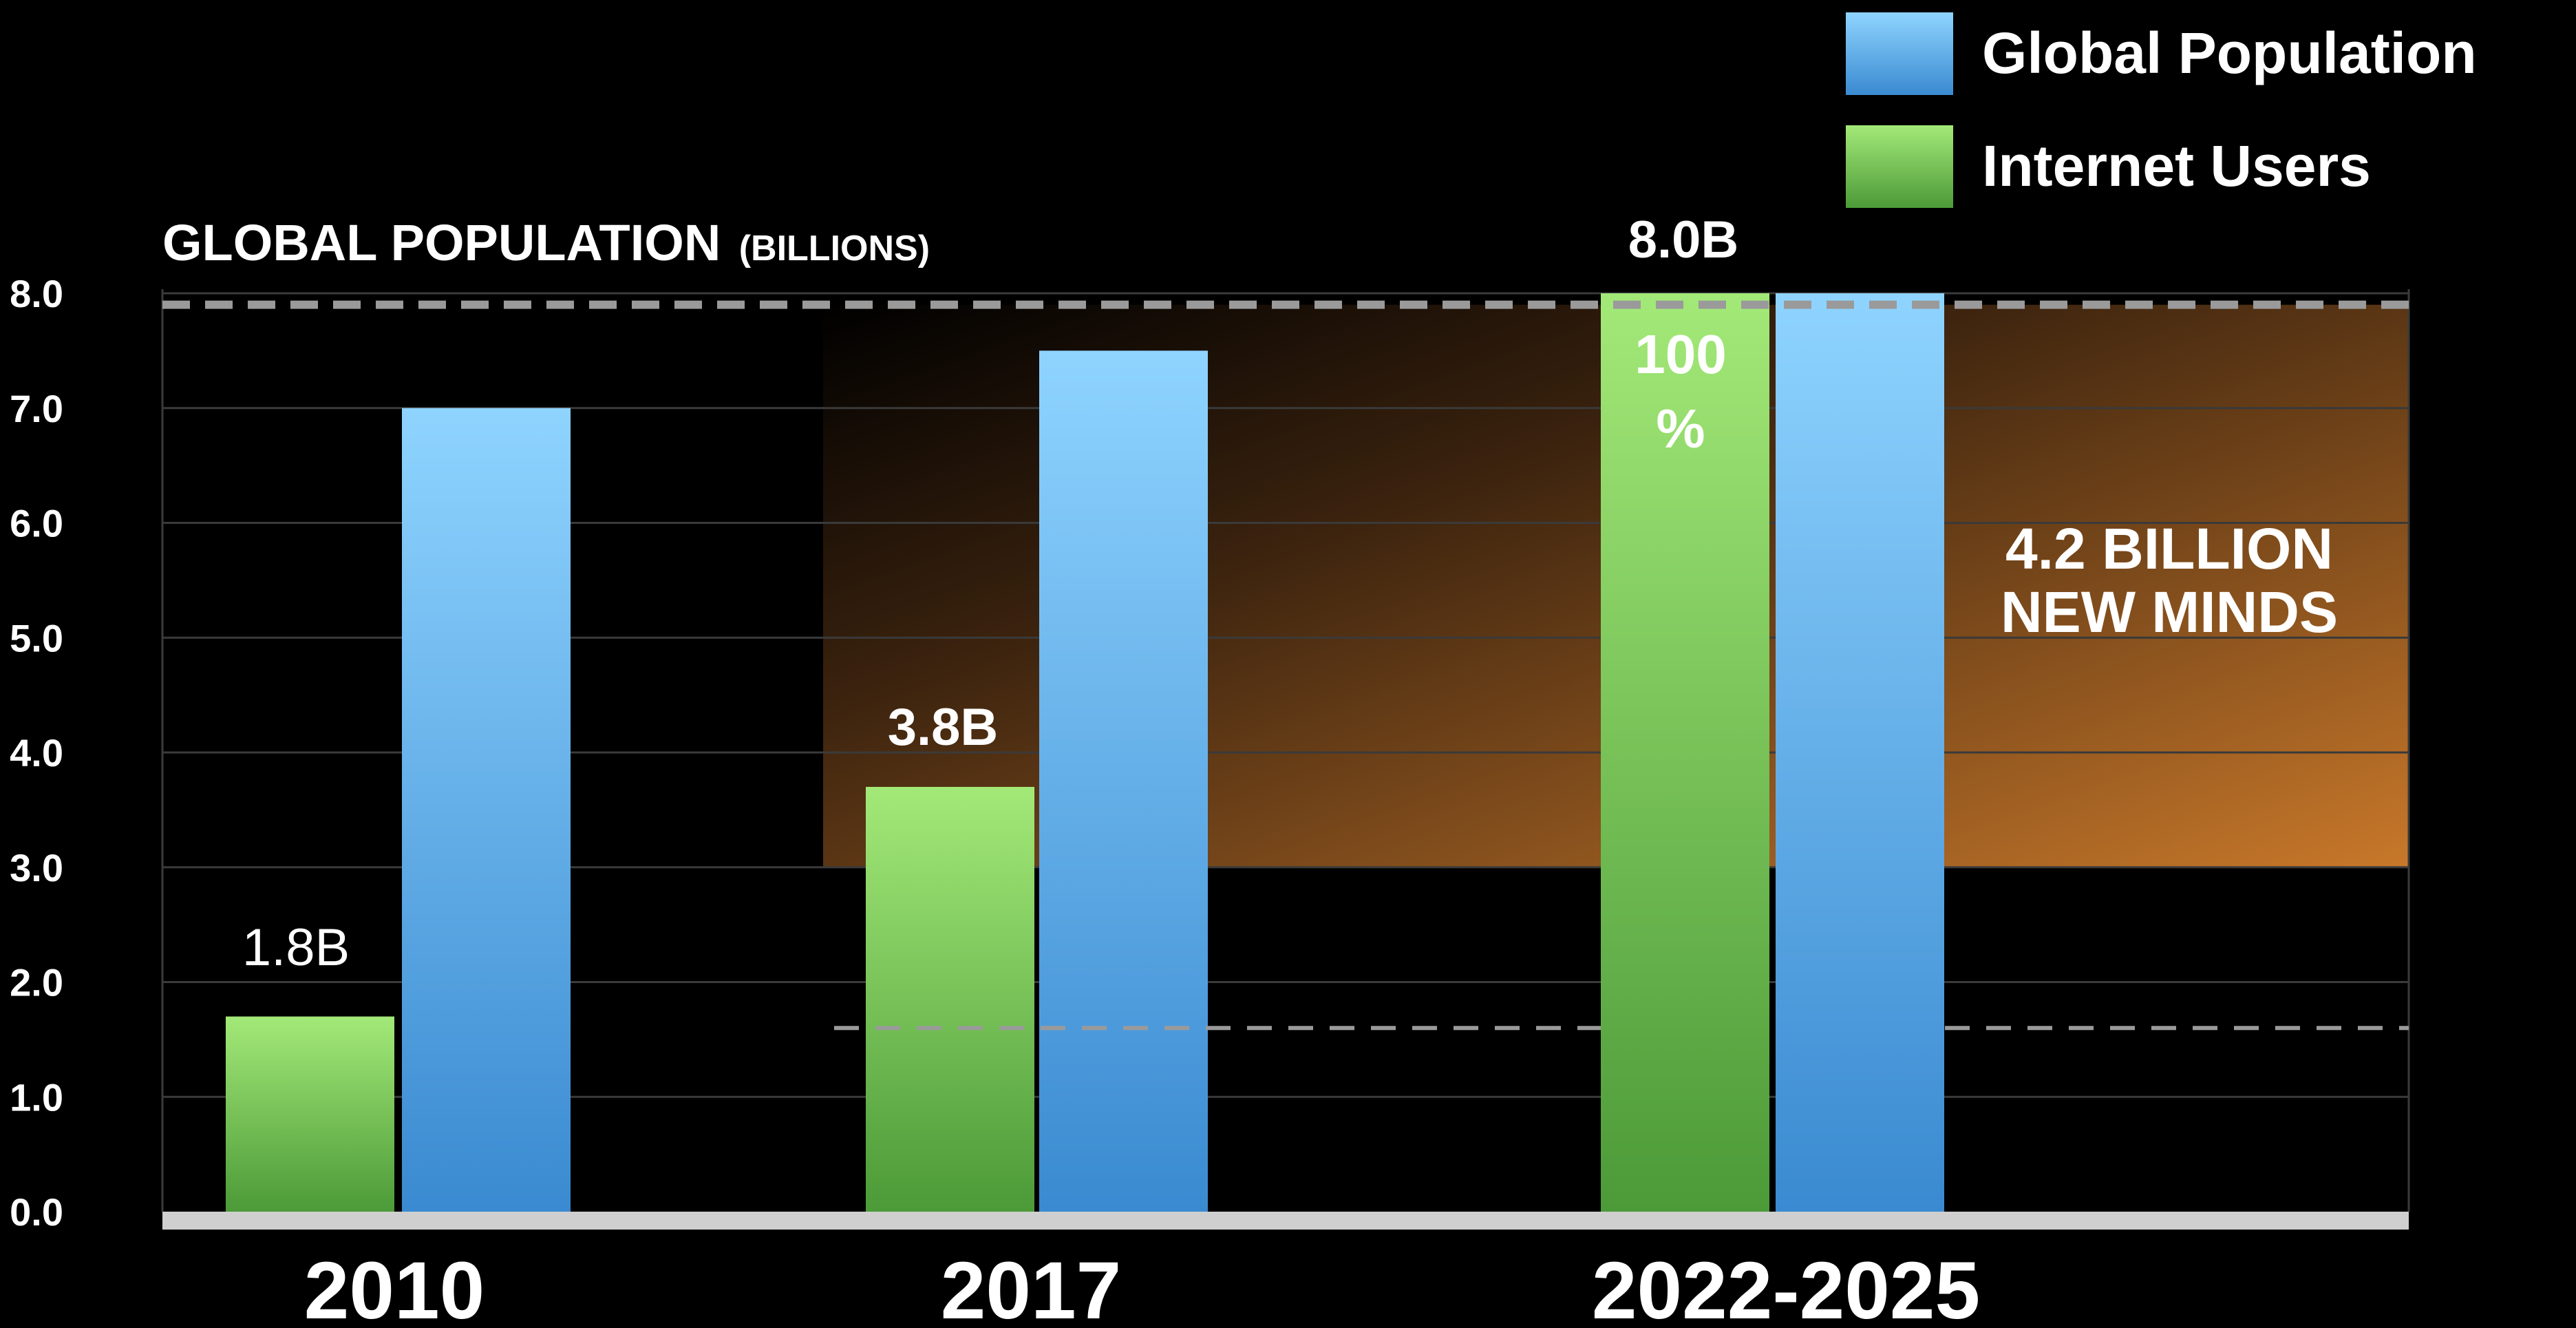  Describe the element at coordinates (36, 1212) in the screenshot. I see `y-tick-label: 0.0` at that location.